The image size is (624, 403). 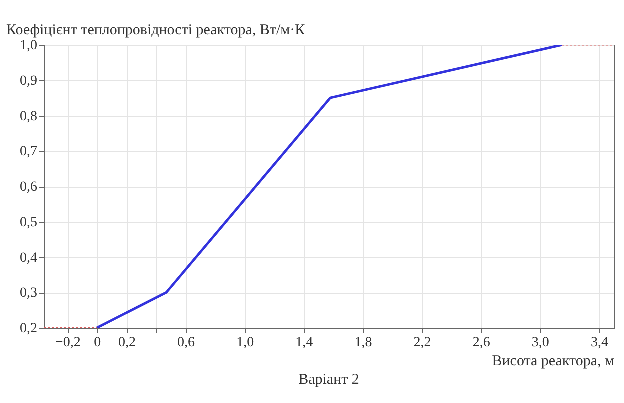 What do you see at coordinates (423, 343) in the screenshot?
I see `x-tick-label: 2,2` at bounding box center [423, 343].